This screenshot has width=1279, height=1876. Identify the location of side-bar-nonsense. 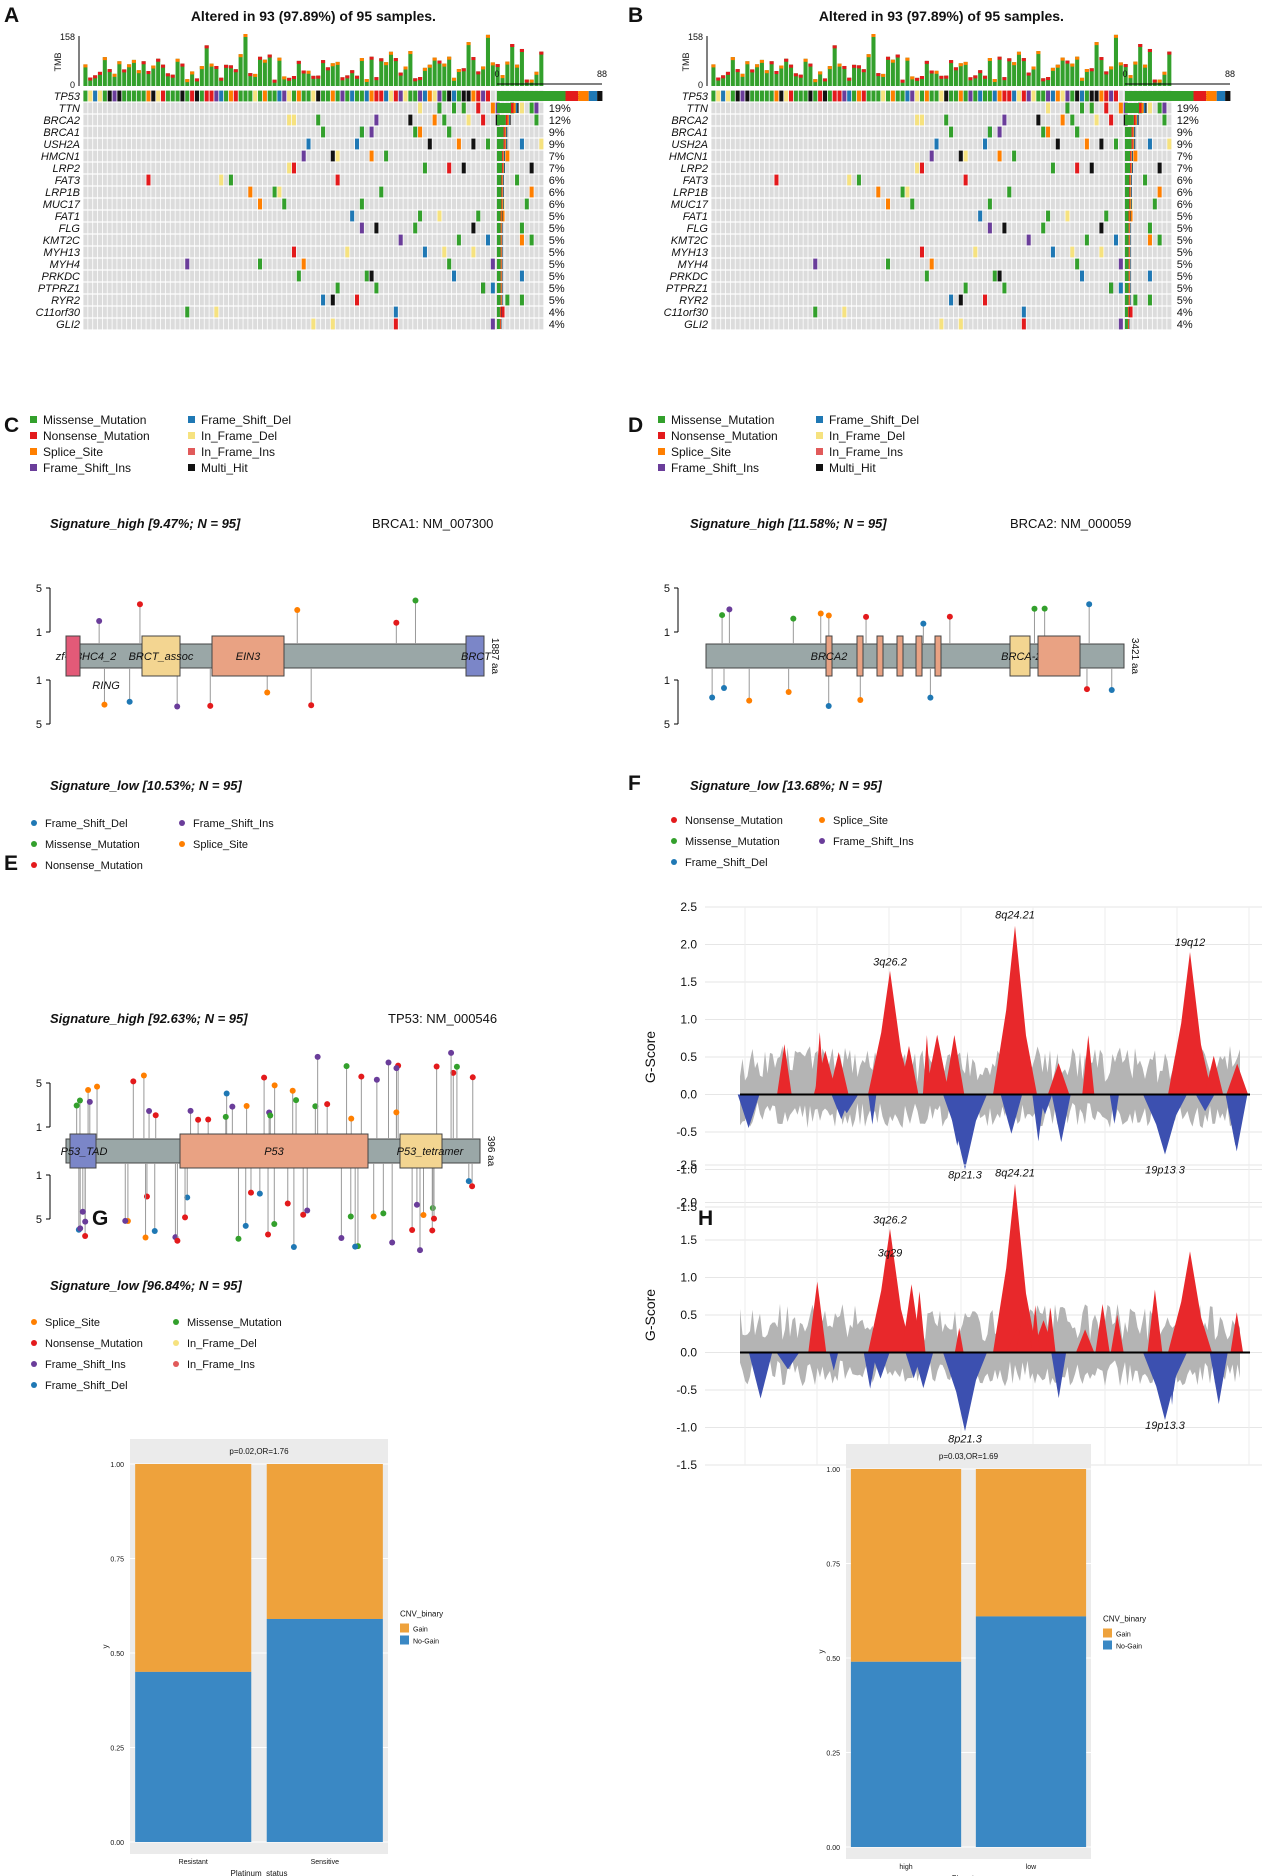
(504, 144).